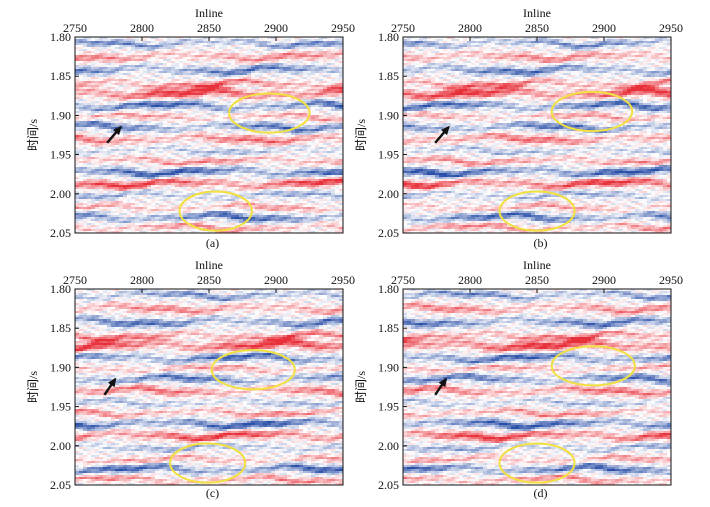  I want to click on caption-b: (b), so click(540, 243).